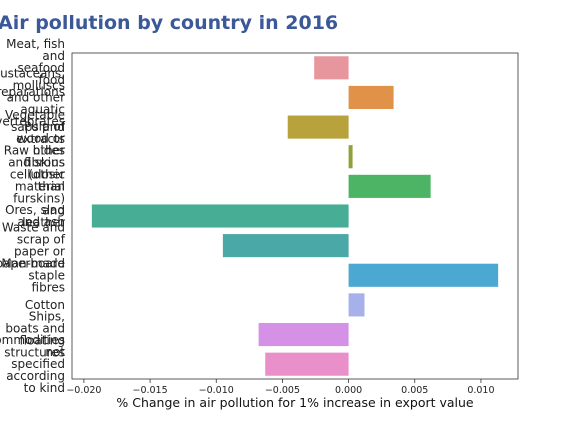  What do you see at coordinates (348, 390) in the screenshot?
I see `x-tick-label: 0.000` at bounding box center [348, 390].